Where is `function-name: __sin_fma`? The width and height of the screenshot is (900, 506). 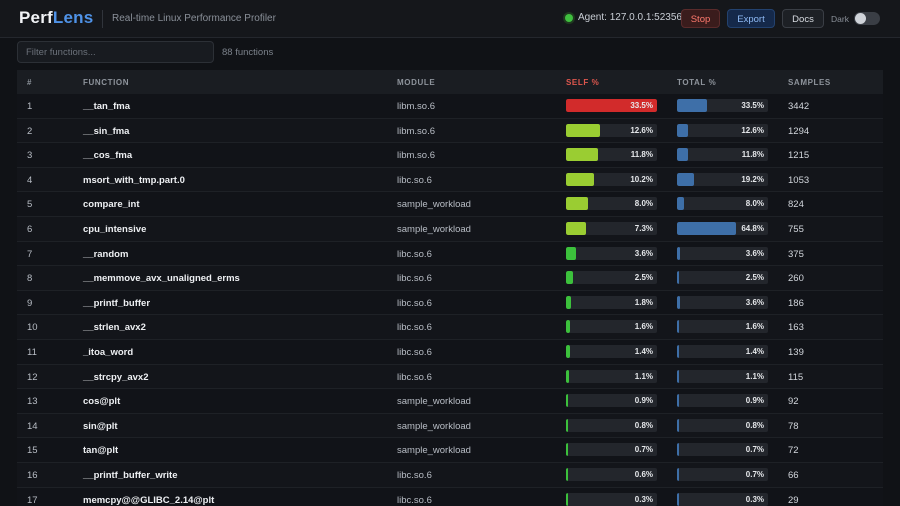
function-name: __sin_fma is located at coordinates (106, 131).